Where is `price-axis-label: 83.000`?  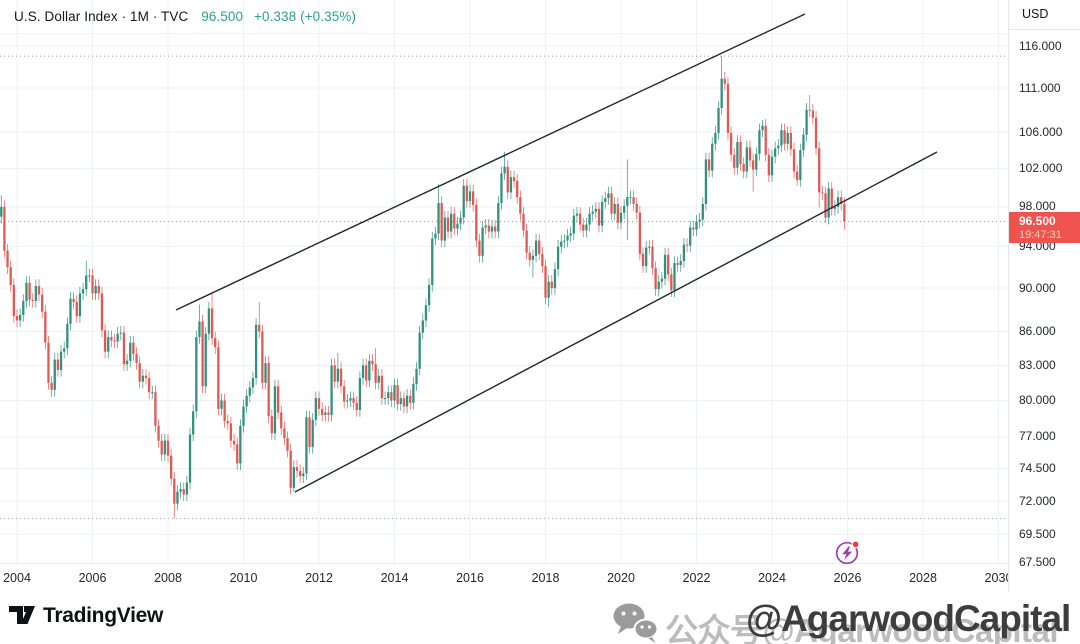 price-axis-label: 83.000 is located at coordinates (1037, 364).